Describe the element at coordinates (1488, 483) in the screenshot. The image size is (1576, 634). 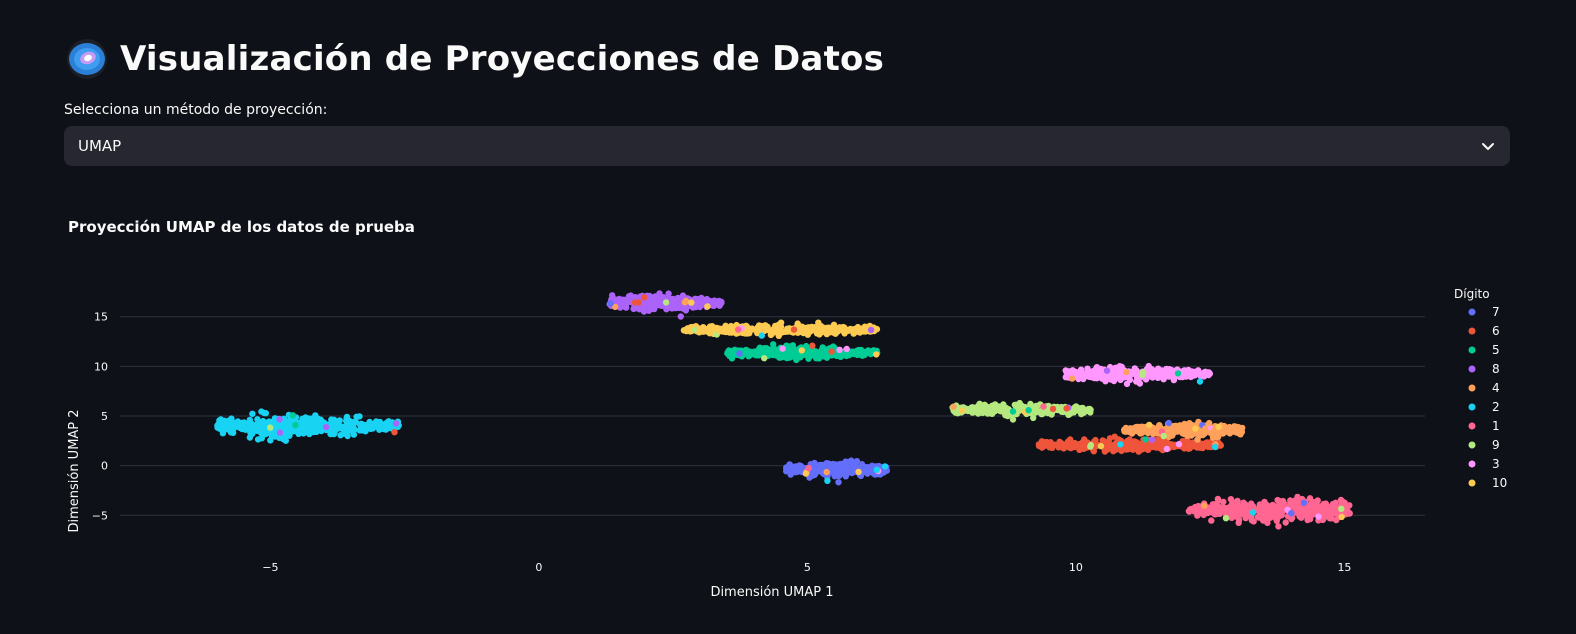
I see `legend-item-10: 10` at that location.